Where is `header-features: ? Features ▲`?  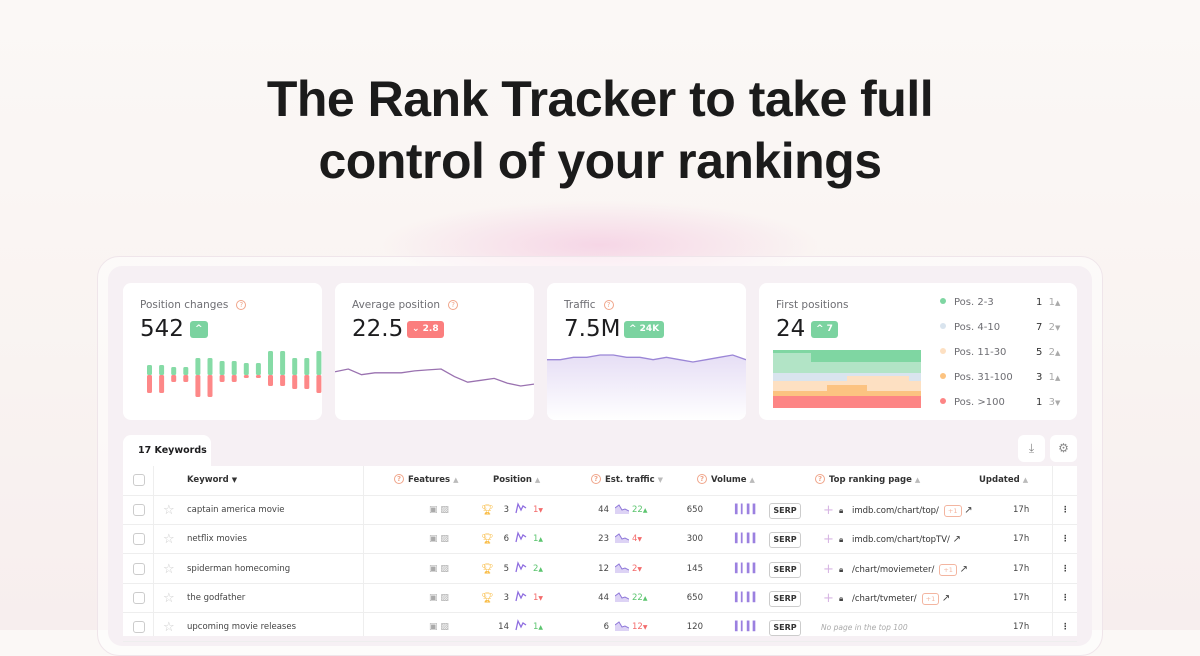 header-features: ? Features ▲ is located at coordinates (426, 480).